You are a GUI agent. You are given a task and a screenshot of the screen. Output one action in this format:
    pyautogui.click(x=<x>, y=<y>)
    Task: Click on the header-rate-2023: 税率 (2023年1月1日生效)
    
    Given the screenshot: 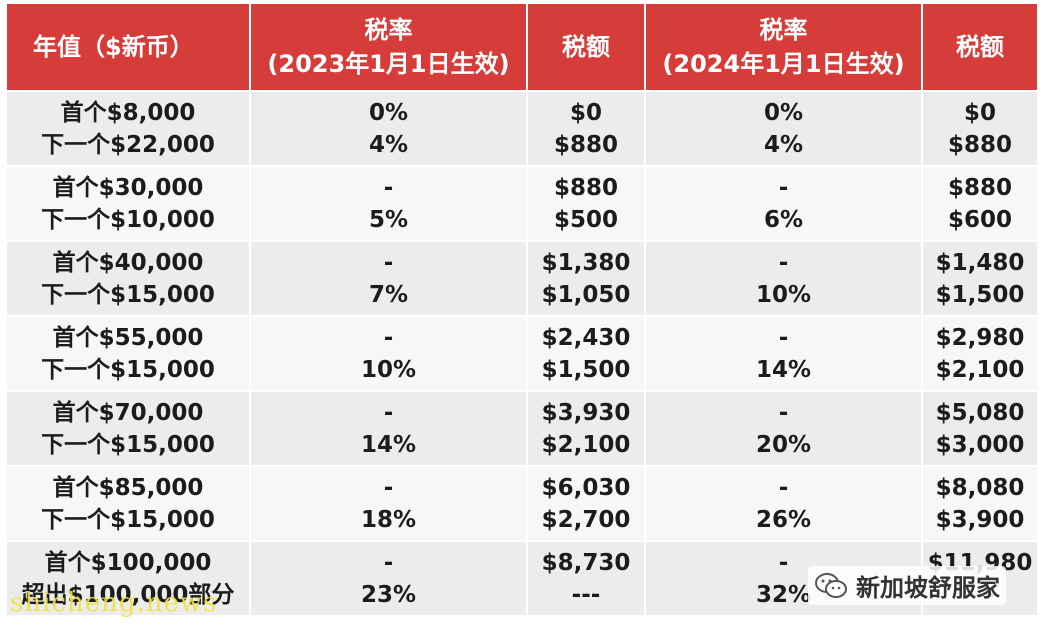 What is the action you would take?
    pyautogui.click(x=388, y=47)
    